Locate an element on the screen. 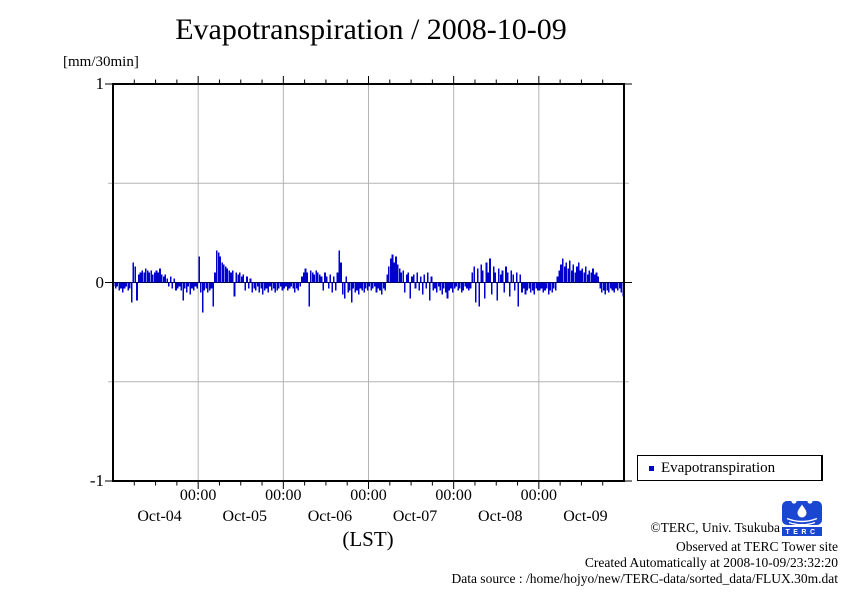  x-axis-label: (LST) is located at coordinates (368, 539).